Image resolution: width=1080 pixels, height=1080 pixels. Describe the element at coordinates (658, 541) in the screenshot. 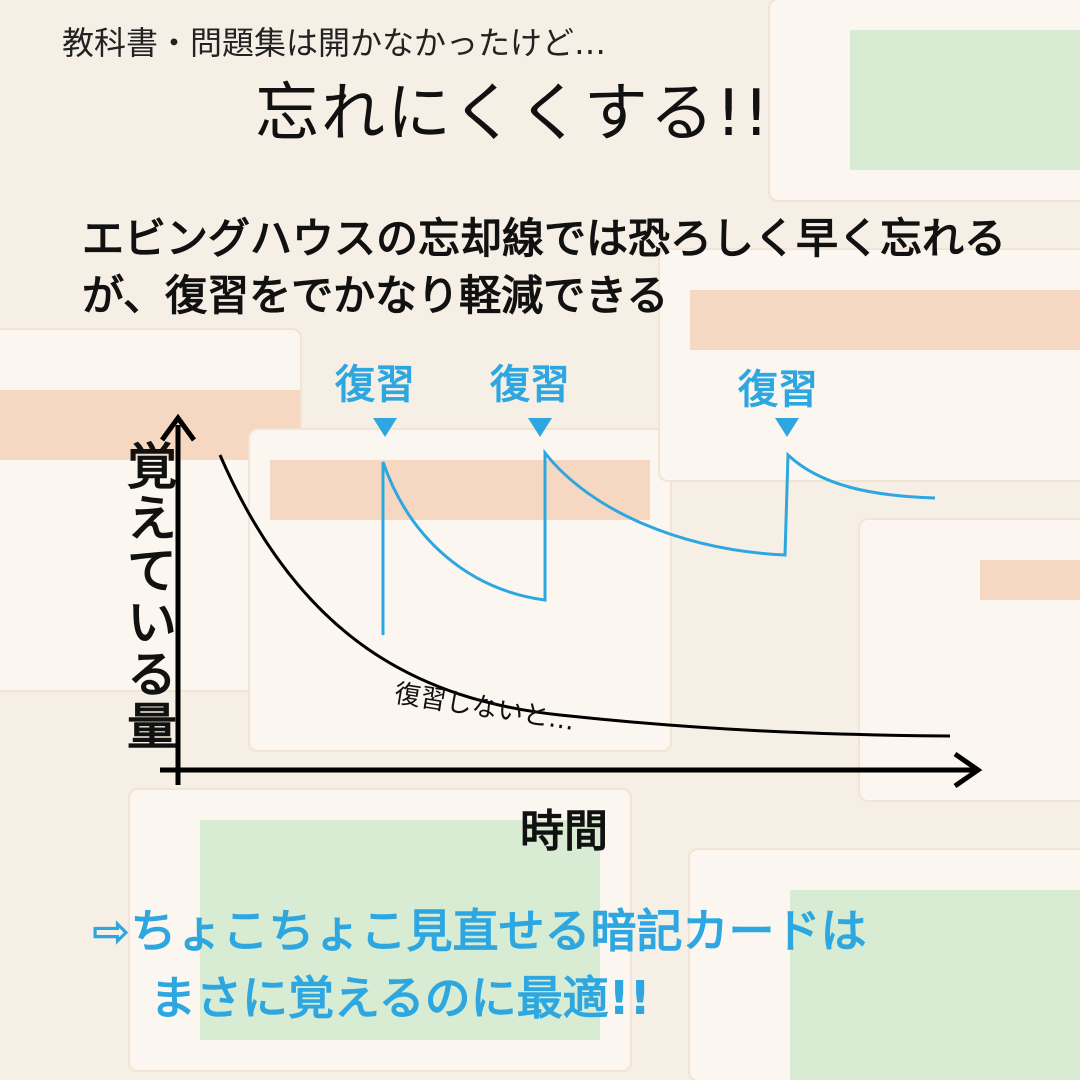

I see `review-curve` at that location.